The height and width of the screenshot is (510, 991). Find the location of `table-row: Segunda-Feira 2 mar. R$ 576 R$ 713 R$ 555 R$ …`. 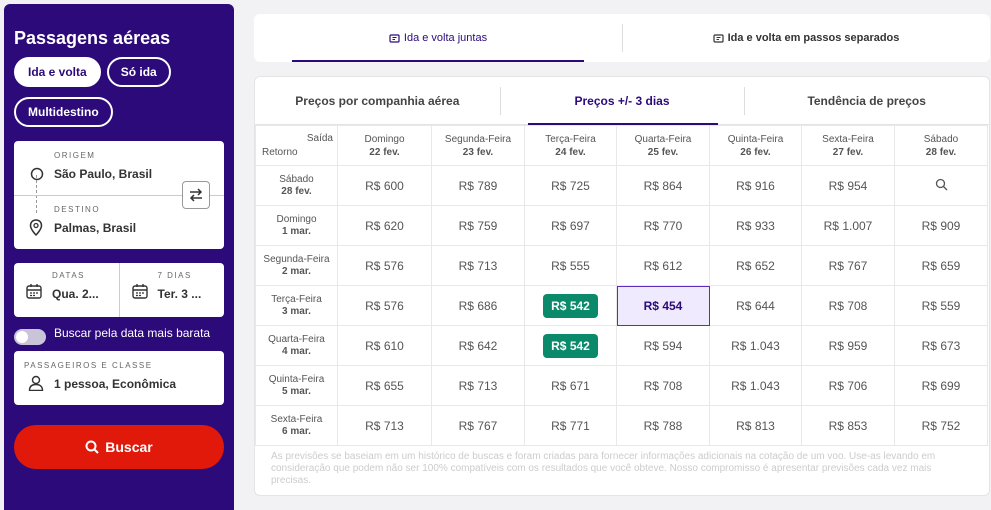

table-row: Segunda-Feira 2 mar. R$ 576 R$ 713 R$ 555 R$ … is located at coordinates (621, 265).